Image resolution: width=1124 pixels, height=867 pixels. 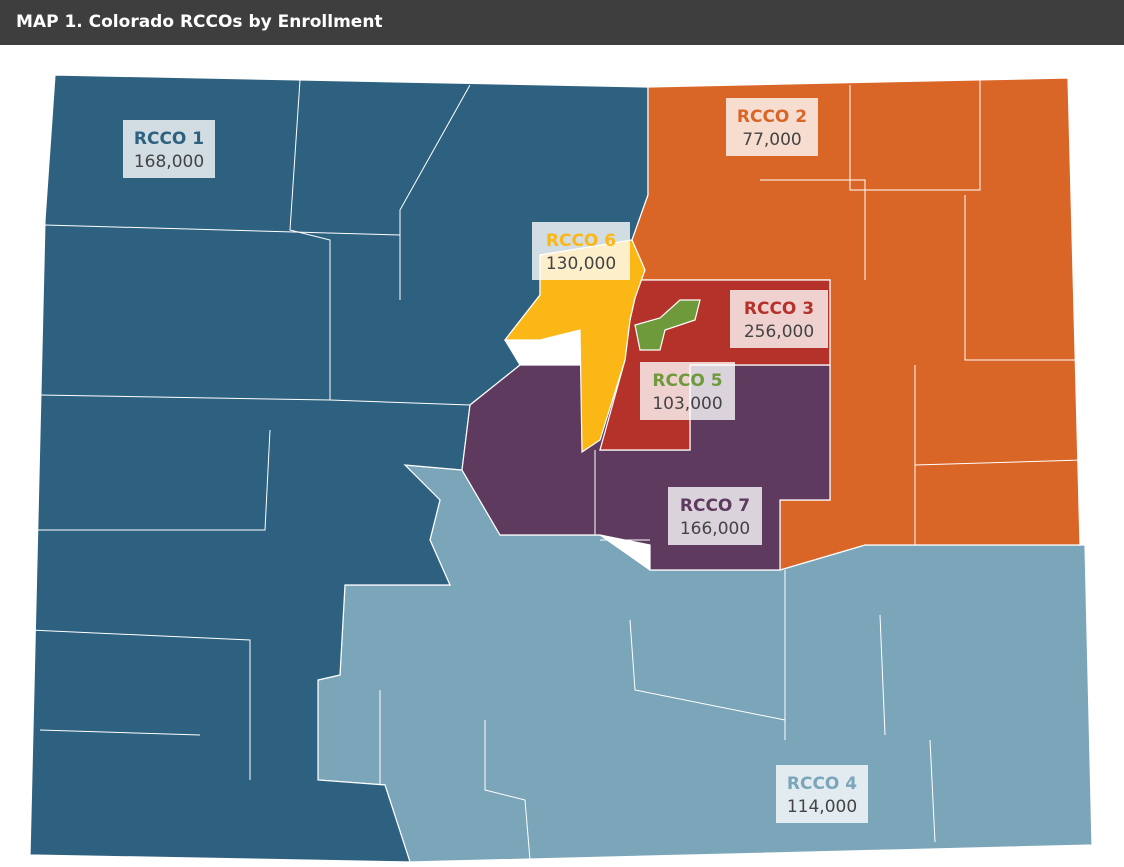 I want to click on region-enrollment: 114,000, so click(x=822, y=807).